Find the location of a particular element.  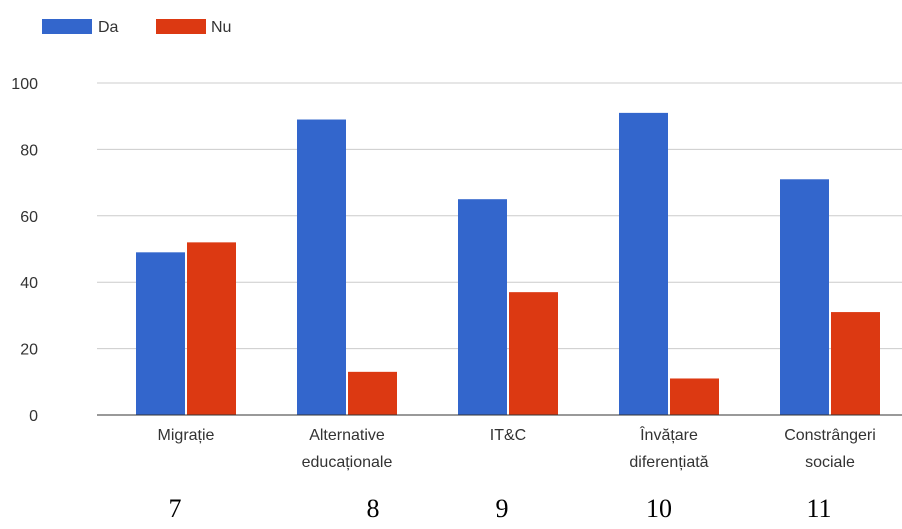

x-category-label: Constrângeri is located at coordinates (830, 435).